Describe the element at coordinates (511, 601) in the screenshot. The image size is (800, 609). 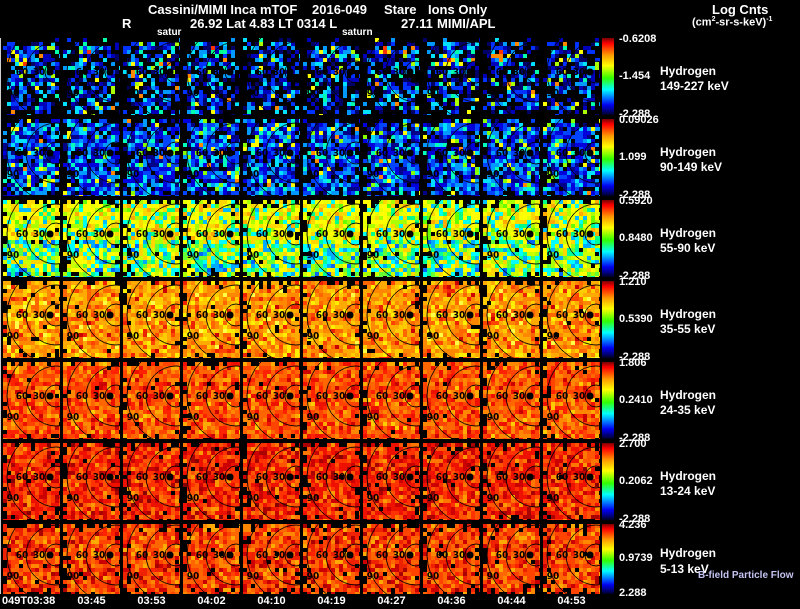
I see `time-tick-label: 04:44` at that location.